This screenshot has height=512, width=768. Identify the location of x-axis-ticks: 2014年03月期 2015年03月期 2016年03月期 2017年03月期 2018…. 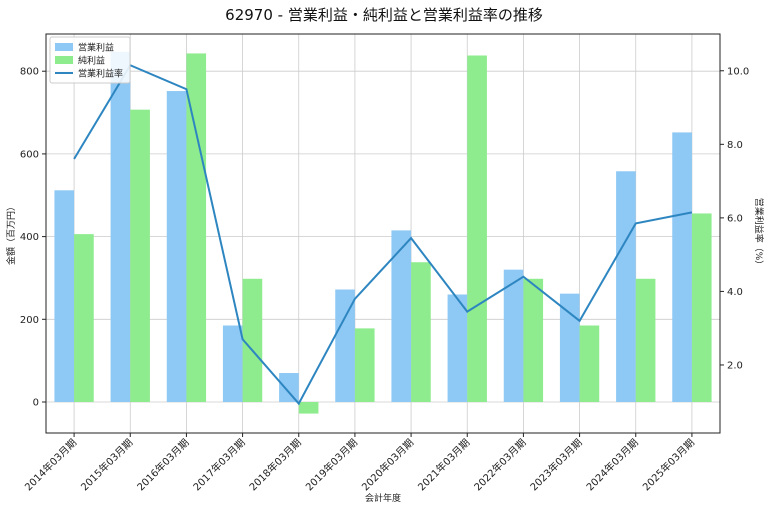
(359, 463).